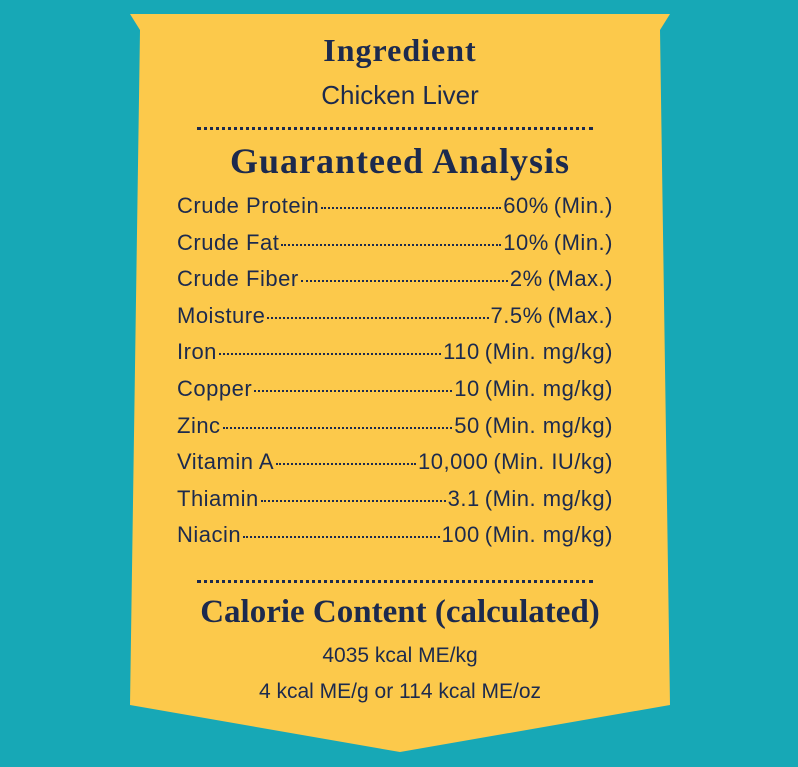 The width and height of the screenshot is (798, 767). What do you see at coordinates (228, 242) in the screenshot?
I see `nutrient-name: Crude Fat` at bounding box center [228, 242].